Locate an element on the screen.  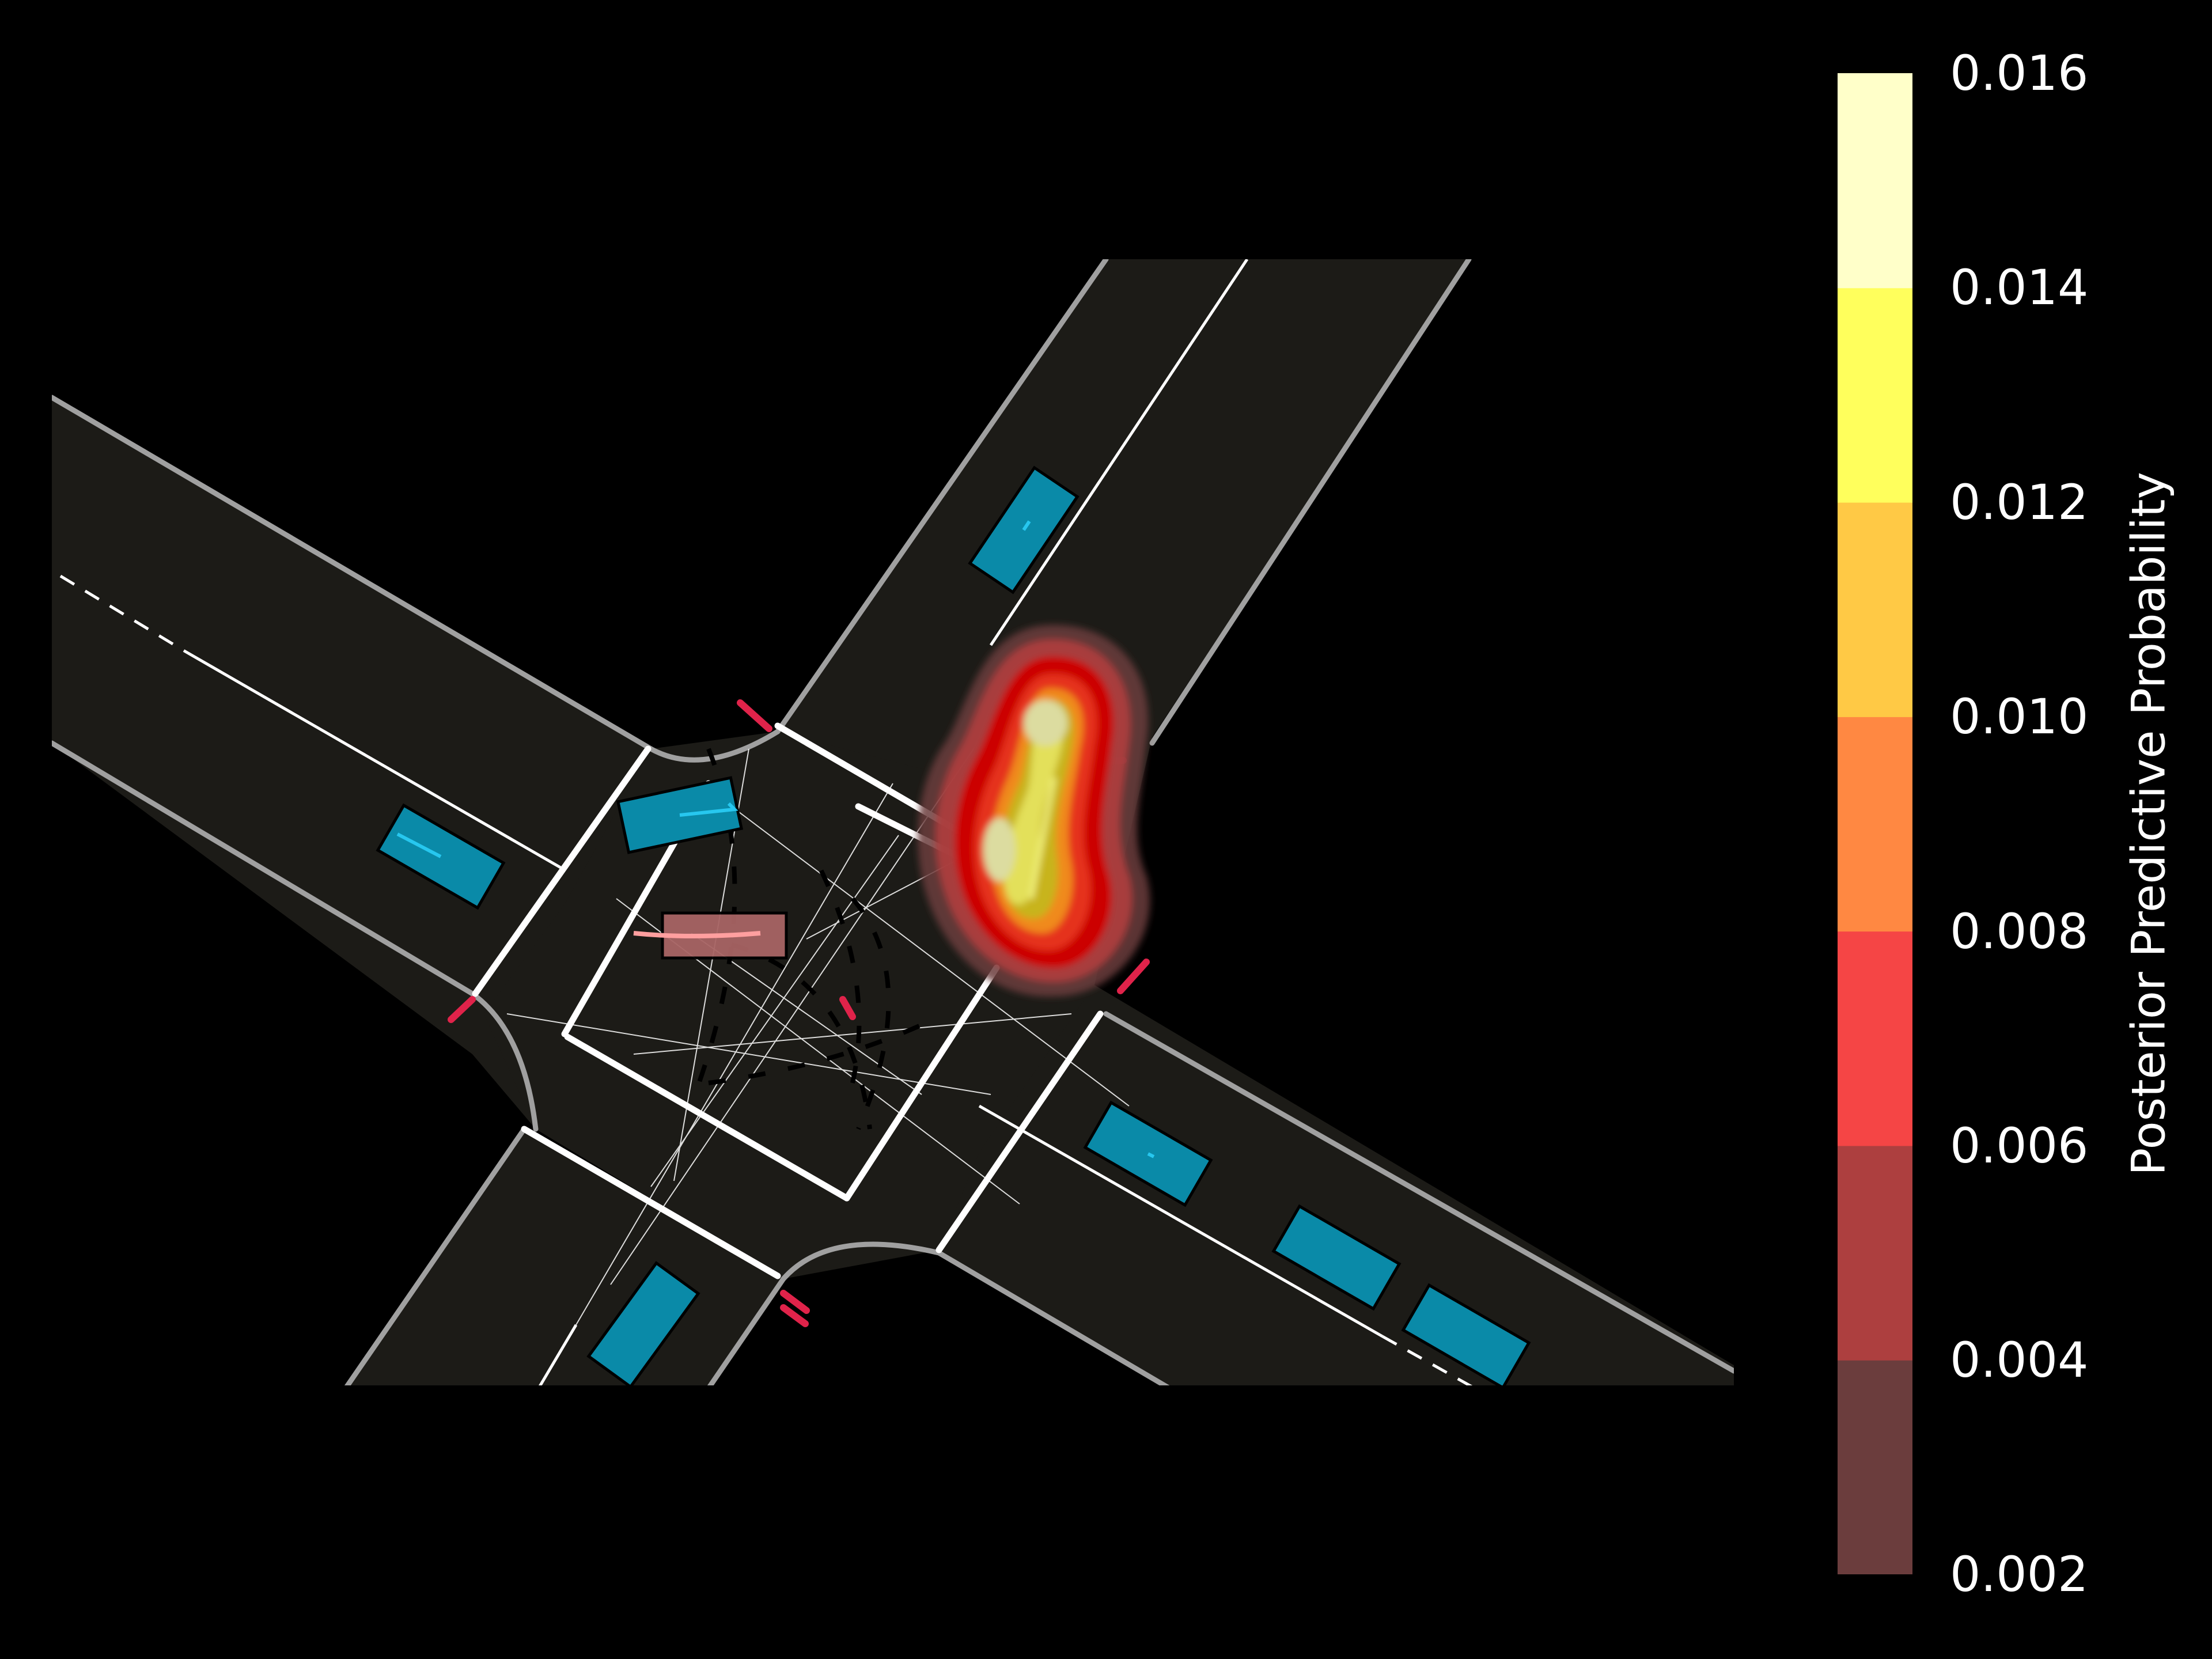
colorbar-tick-label: 0.002 is located at coordinates (2019, 1574).